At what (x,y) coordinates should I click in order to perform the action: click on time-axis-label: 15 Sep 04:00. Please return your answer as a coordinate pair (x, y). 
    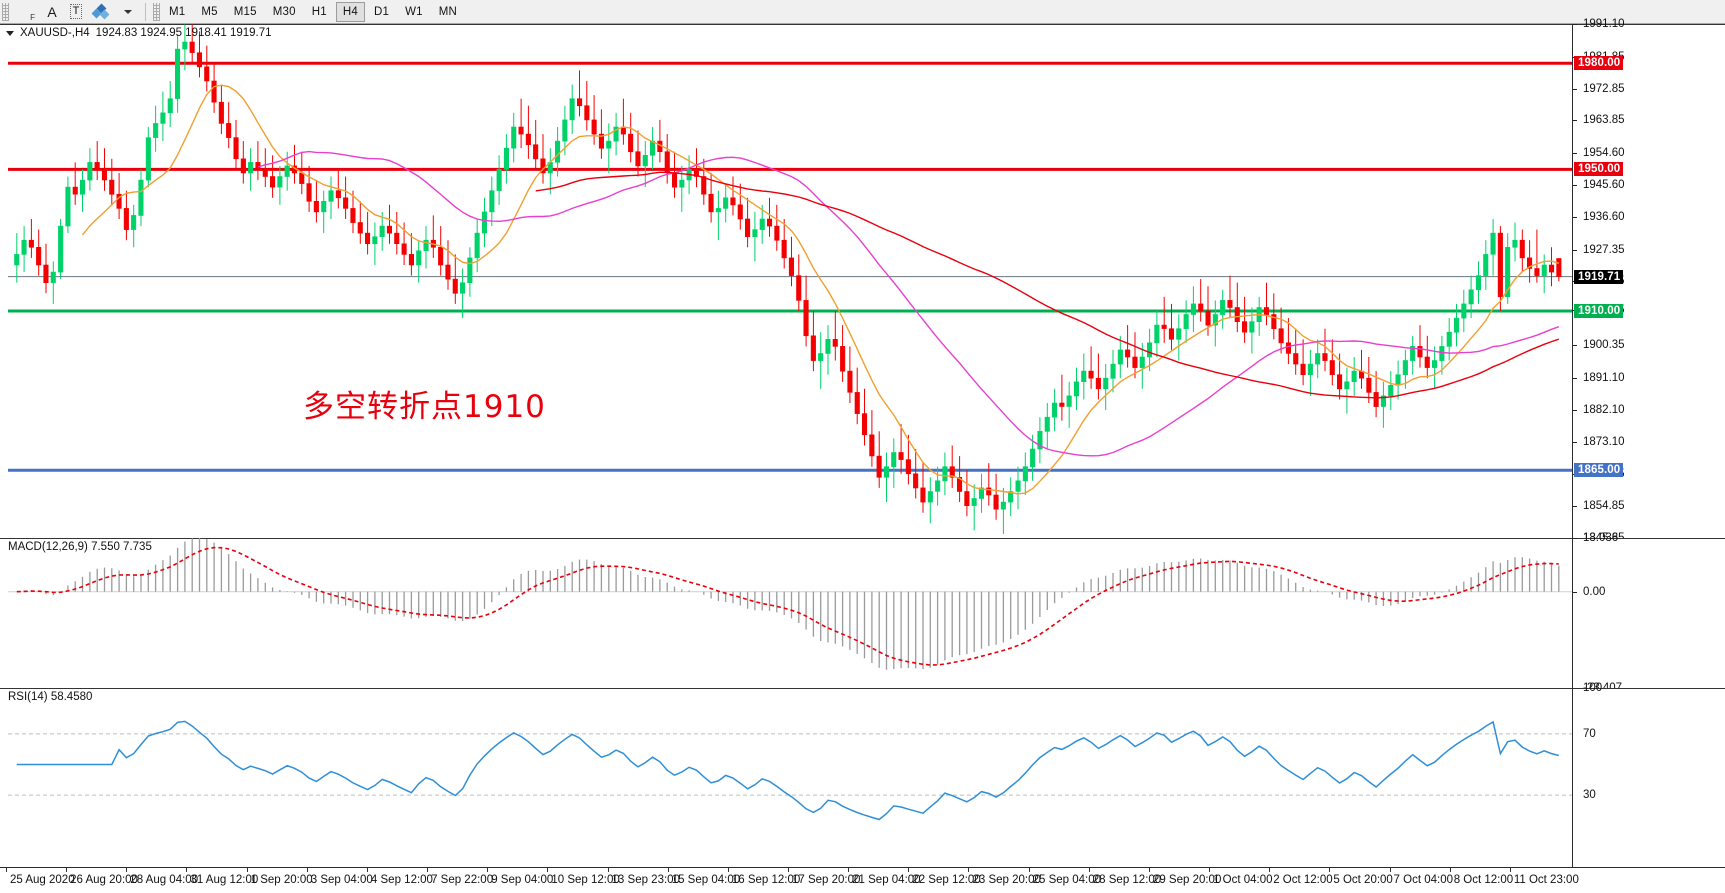
    Looking at the image, I should click on (706, 880).